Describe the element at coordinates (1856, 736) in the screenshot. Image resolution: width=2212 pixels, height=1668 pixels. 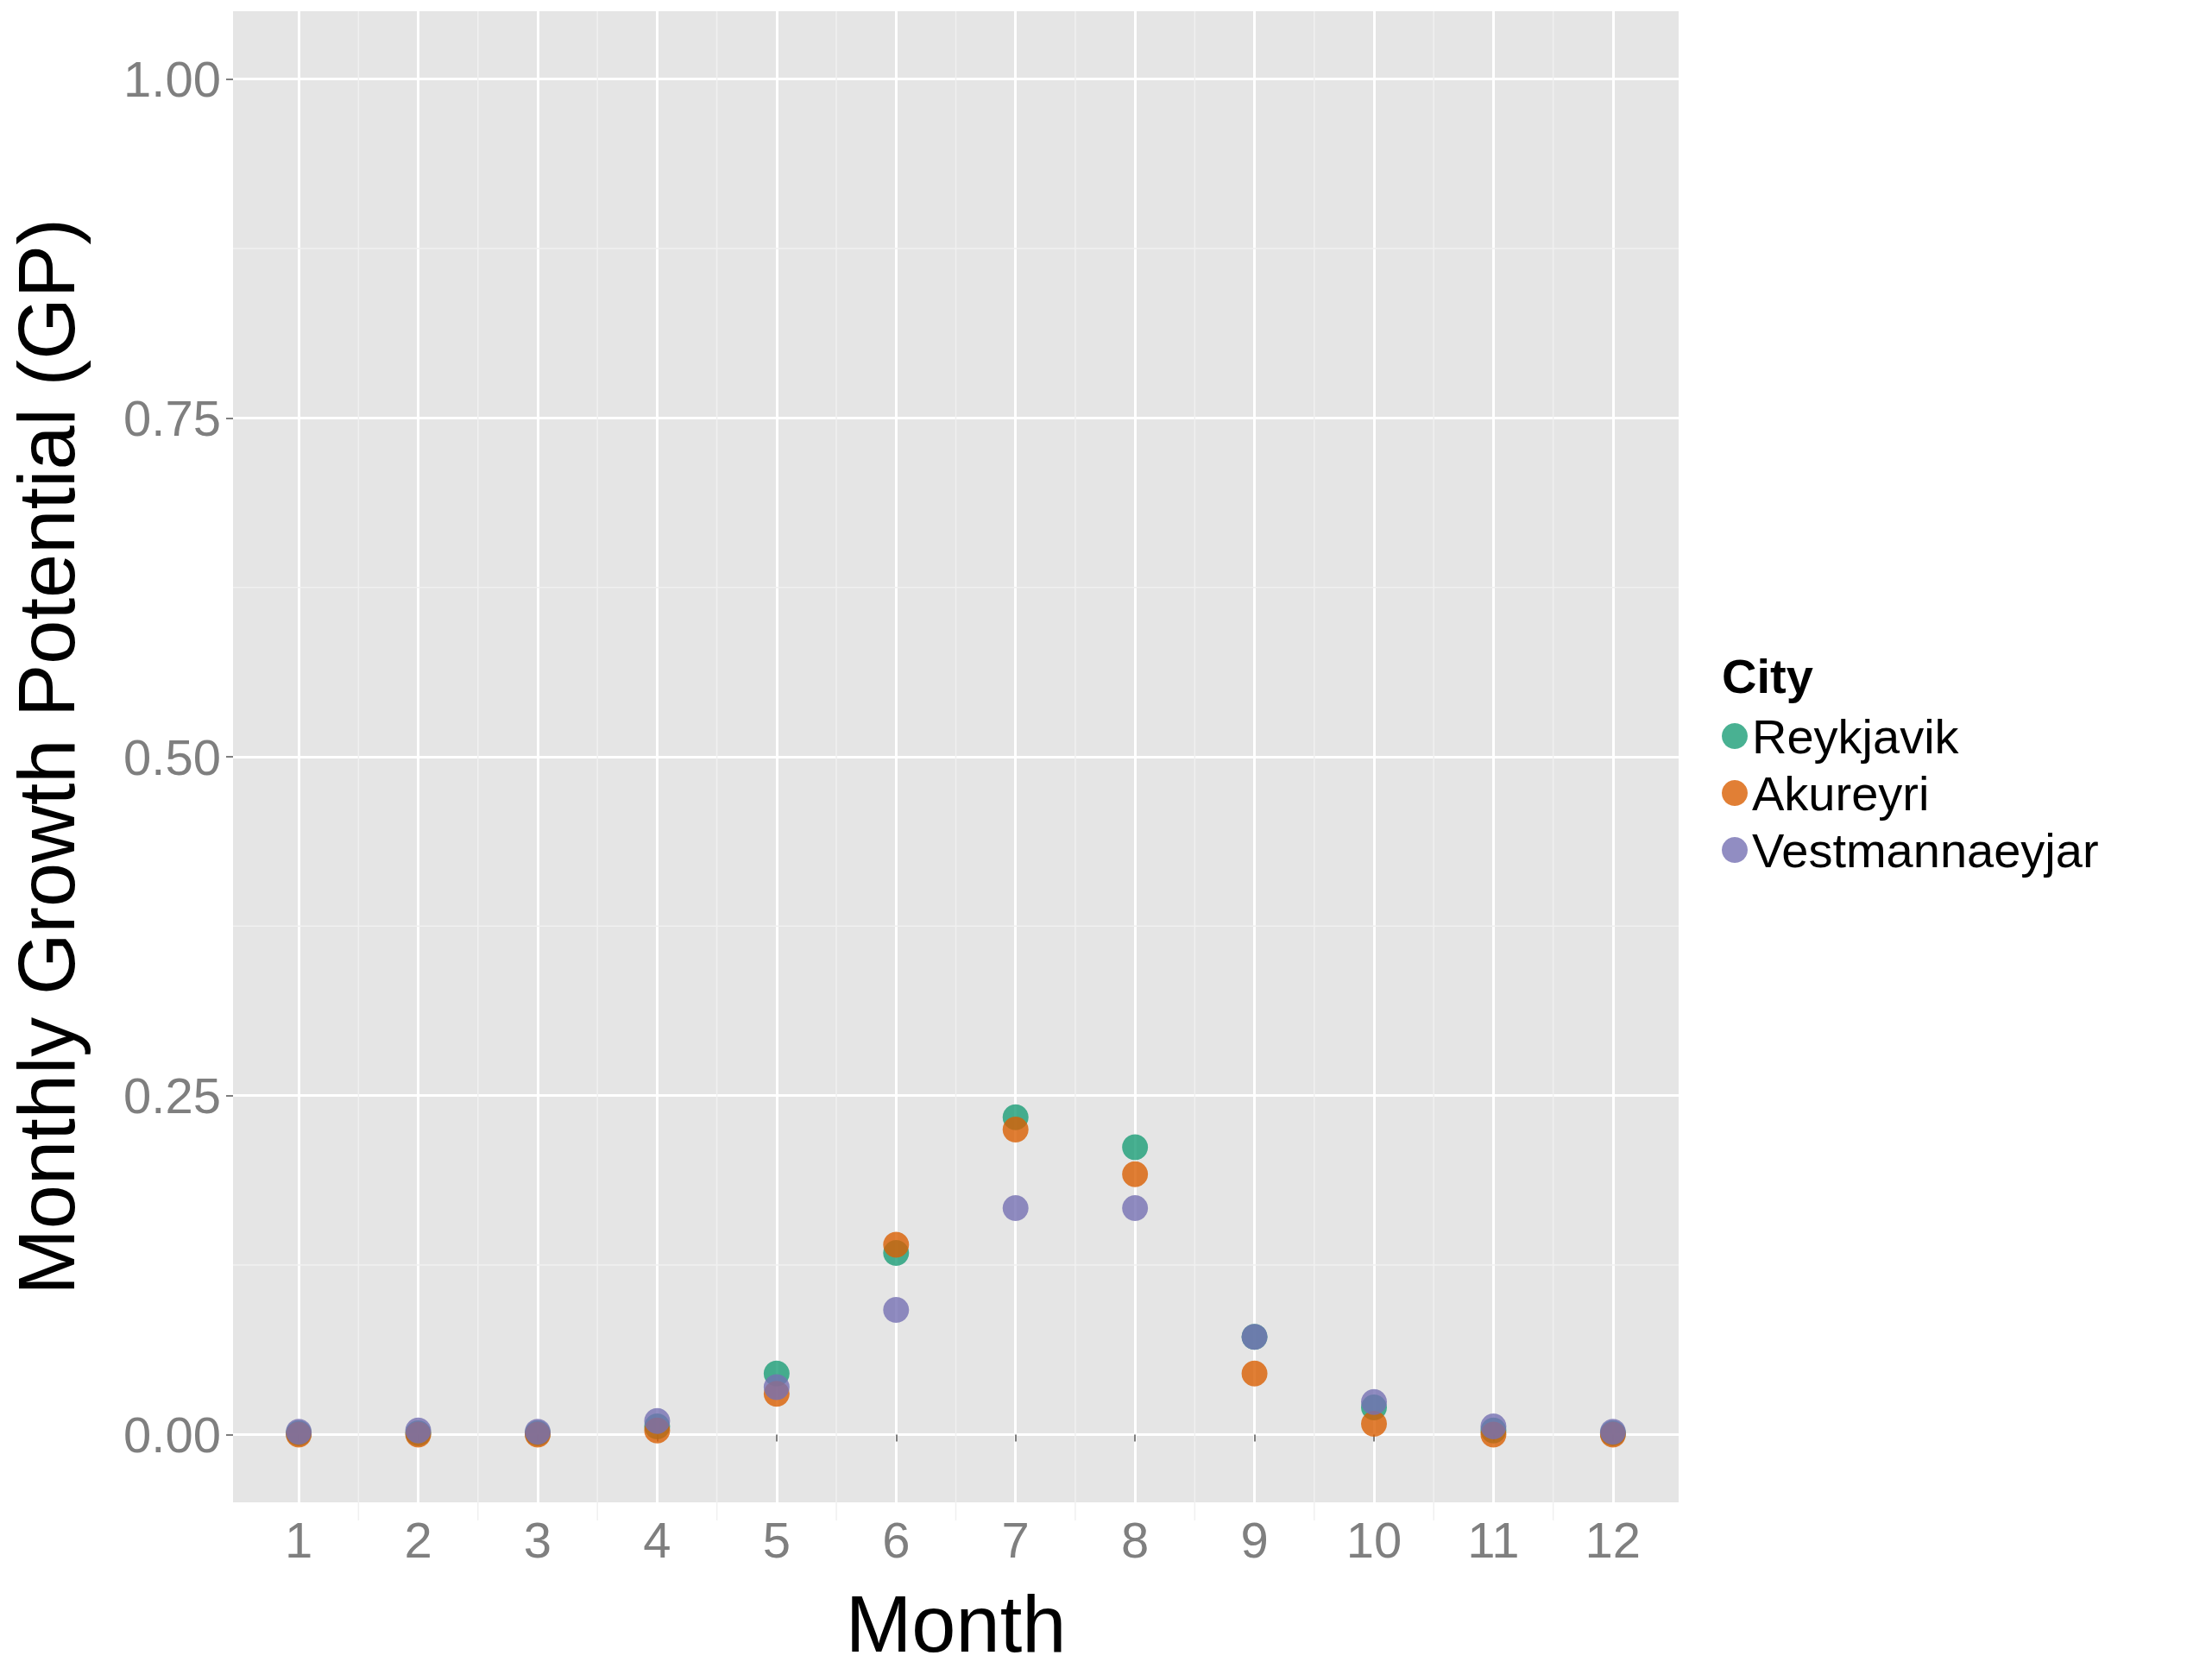
I see `legend-label: Reykjavik` at that location.